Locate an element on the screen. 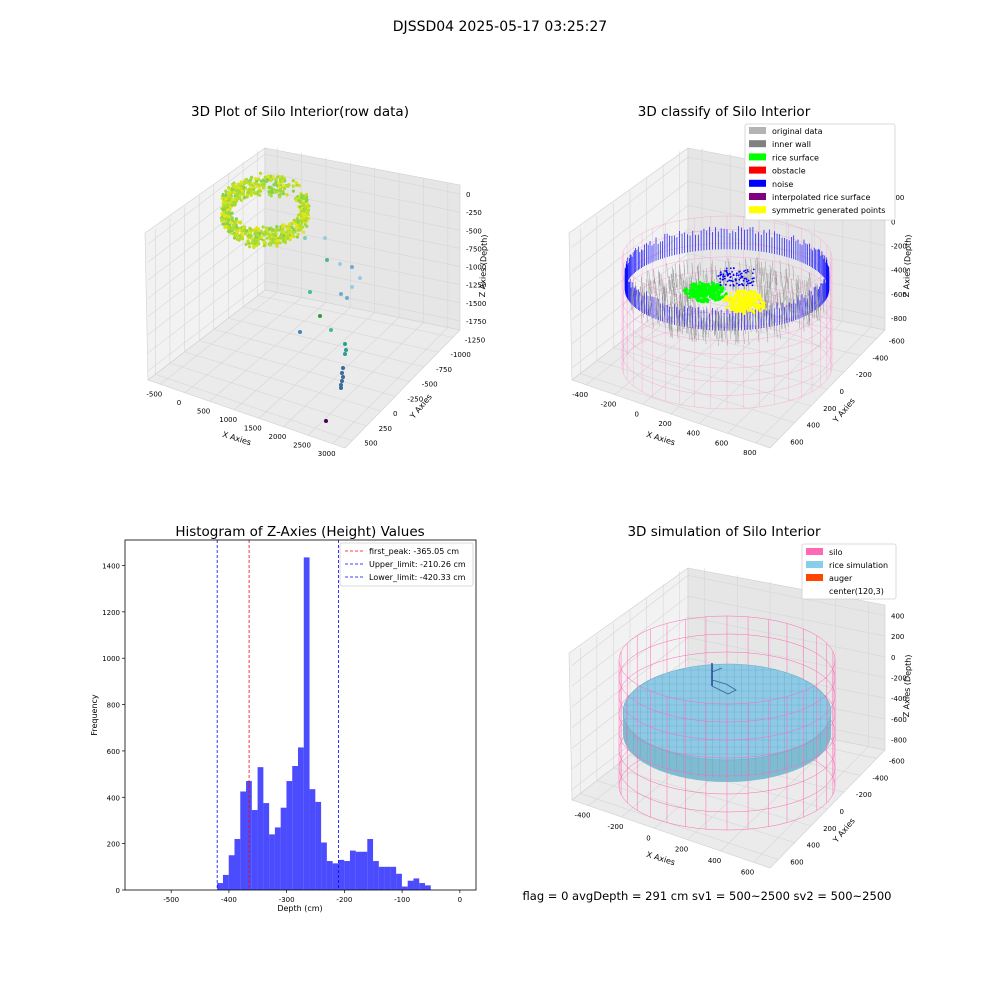 The image size is (1000, 1000). histogram-bars is located at coordinates (324, 723).